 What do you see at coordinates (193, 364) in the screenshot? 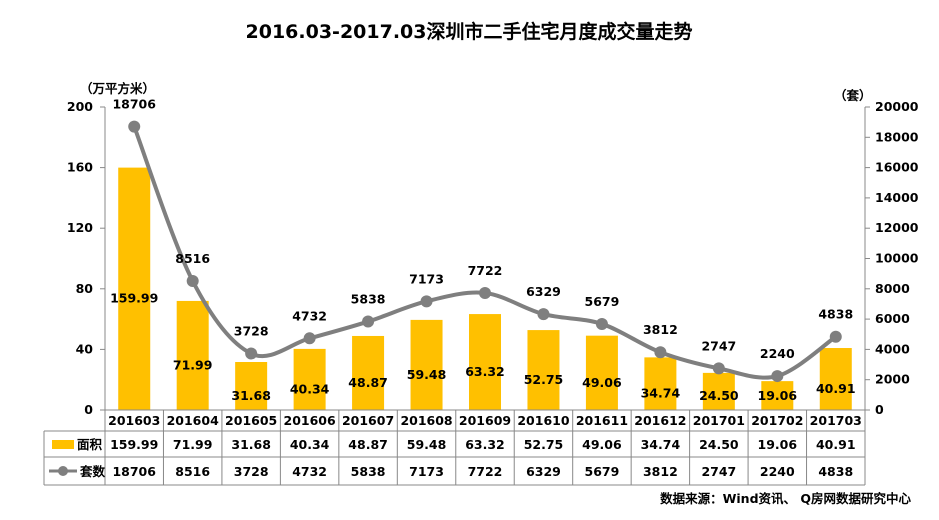
I see `bar-label-201604: 71.99` at bounding box center [193, 364].